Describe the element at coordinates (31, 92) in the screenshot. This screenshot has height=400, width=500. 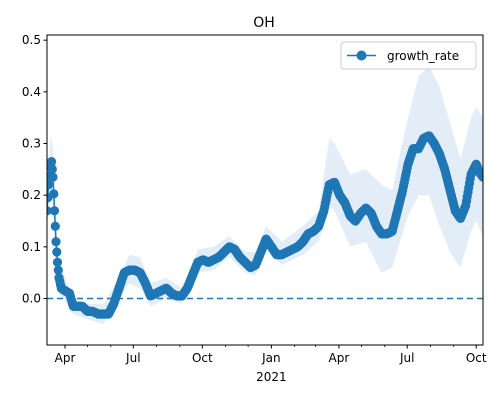
I see `y-tick-label: 0.4` at that location.